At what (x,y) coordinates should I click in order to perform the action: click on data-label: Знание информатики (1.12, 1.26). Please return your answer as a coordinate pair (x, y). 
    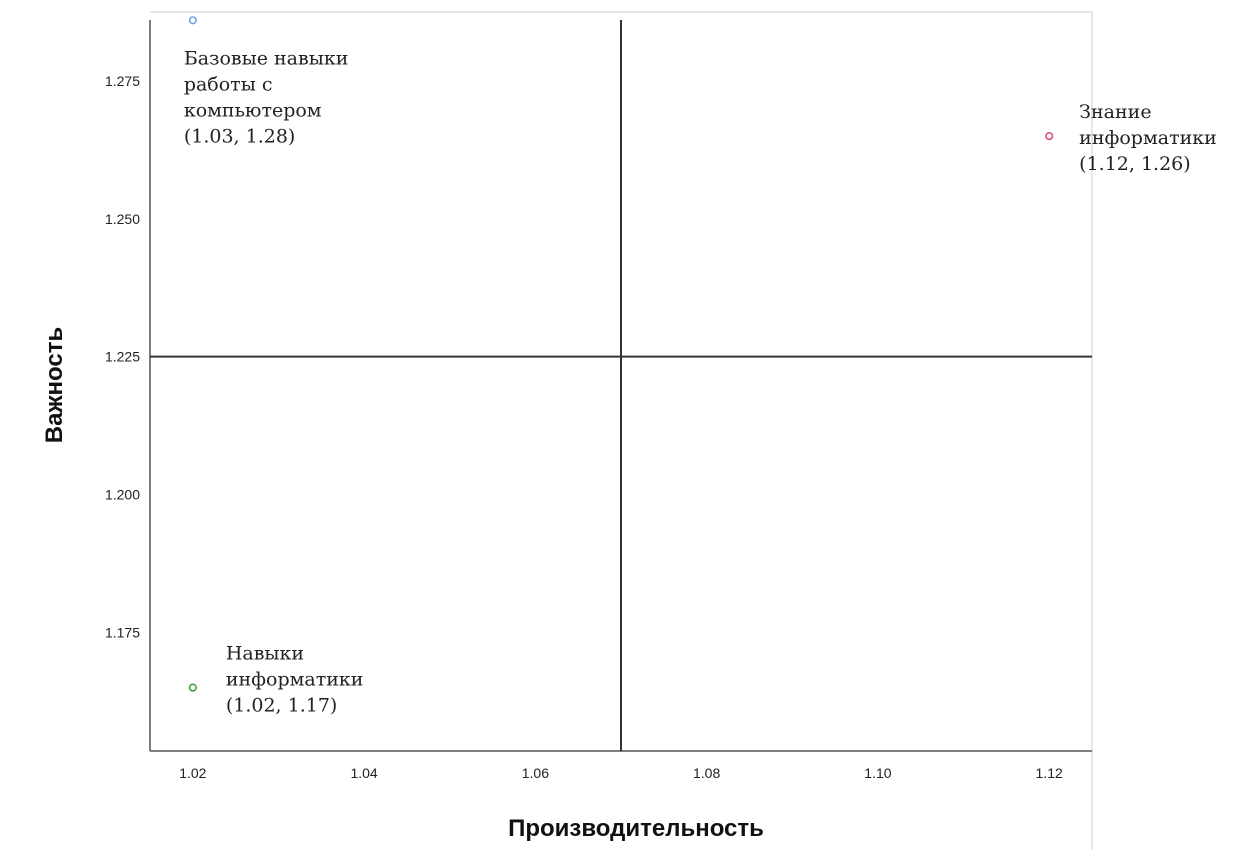
    Looking at the image, I should click on (1148, 138).